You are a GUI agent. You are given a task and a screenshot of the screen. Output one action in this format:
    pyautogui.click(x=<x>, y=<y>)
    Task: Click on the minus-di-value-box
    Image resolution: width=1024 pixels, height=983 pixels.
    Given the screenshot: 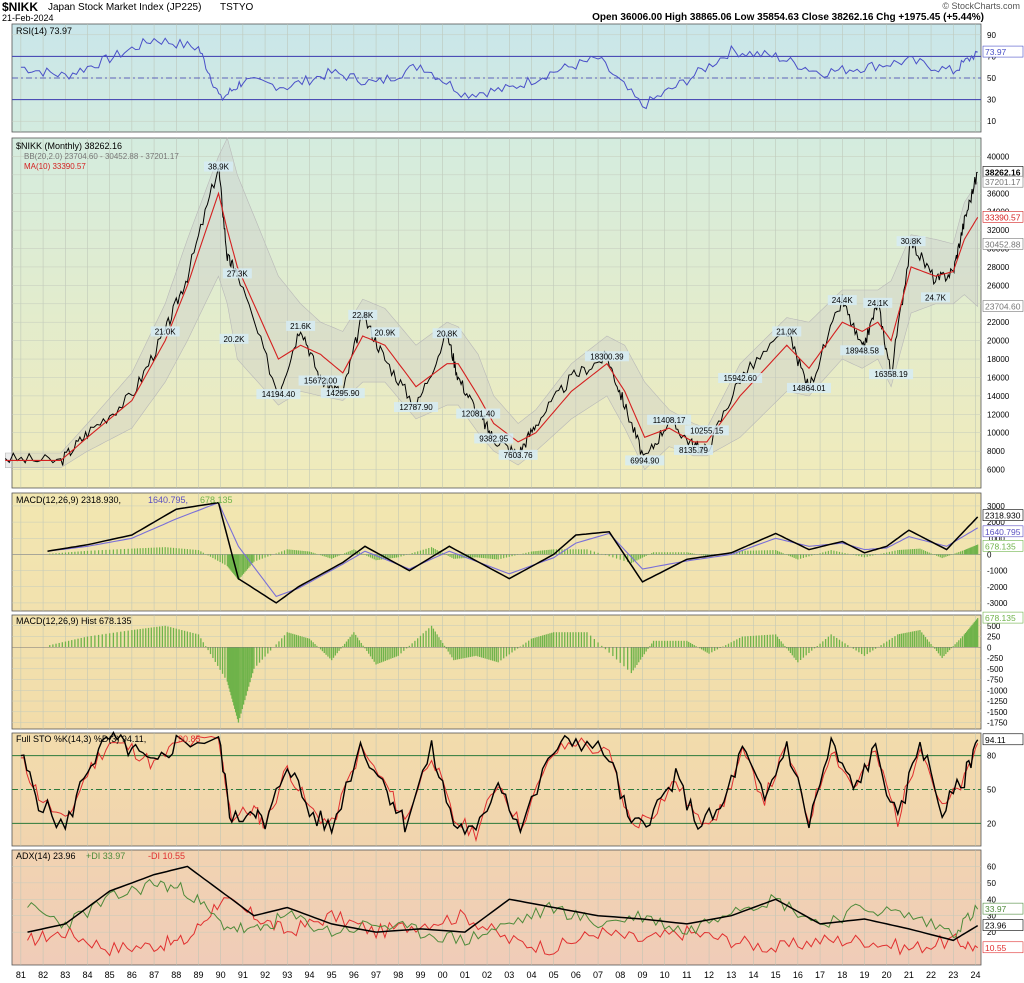 What is the action you would take?
    pyautogui.click(x=1003, y=947)
    